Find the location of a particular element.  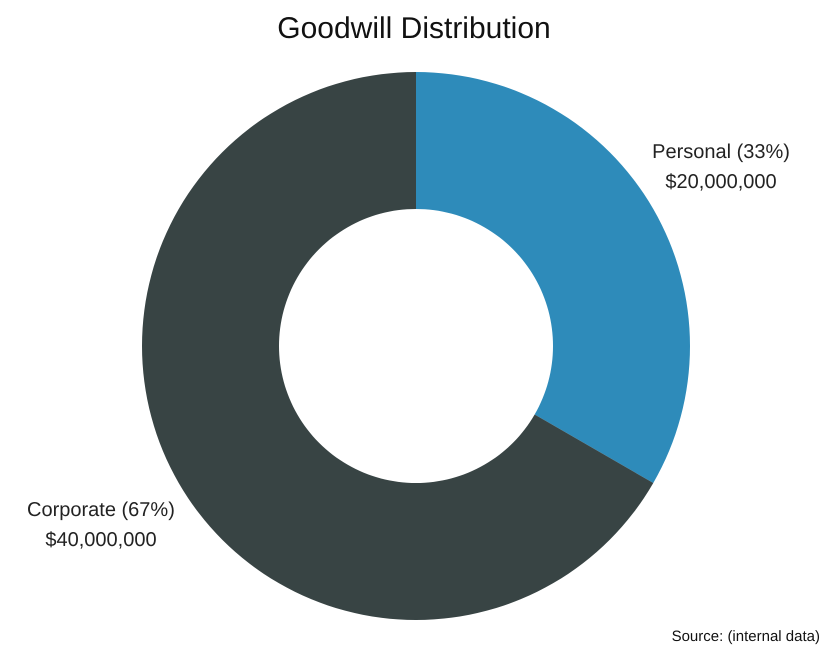

data-label: $40,000,000 is located at coordinates (101, 540).